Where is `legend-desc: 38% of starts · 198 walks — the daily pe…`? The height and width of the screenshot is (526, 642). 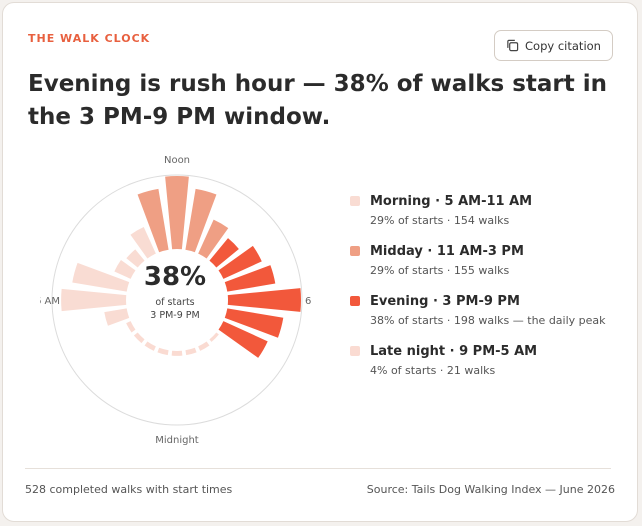 legend-desc: 38% of starts · 198 walks — the daily pe… is located at coordinates (488, 320).